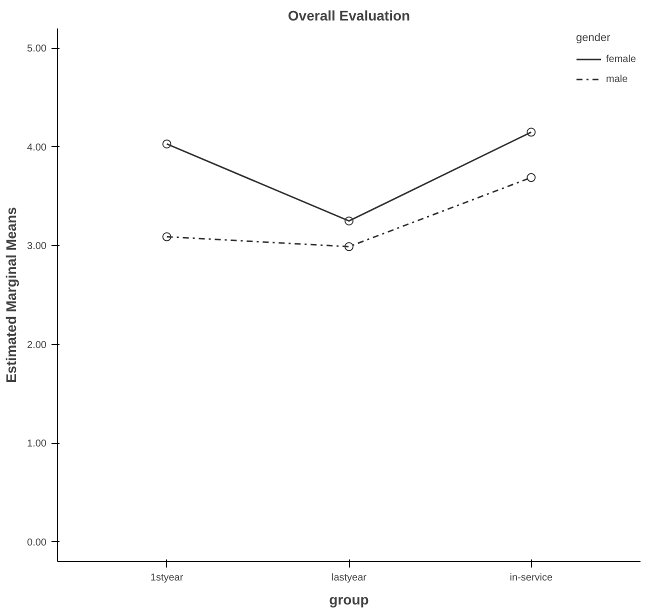 Image resolution: width=653 pixels, height=613 pixels. I want to click on legend-label: female, so click(621, 59).